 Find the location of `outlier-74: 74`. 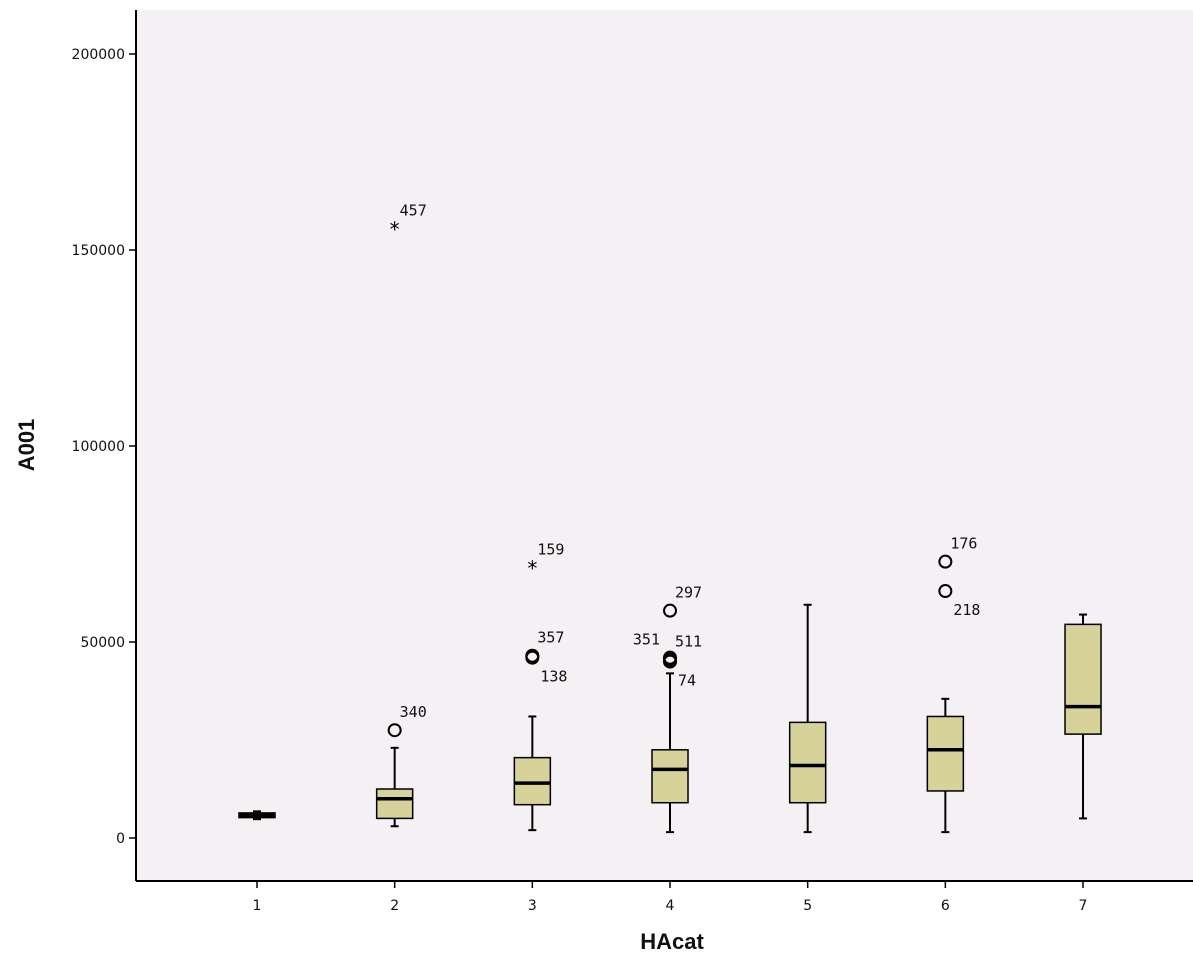

outlier-74: 74 is located at coordinates (679, 672).